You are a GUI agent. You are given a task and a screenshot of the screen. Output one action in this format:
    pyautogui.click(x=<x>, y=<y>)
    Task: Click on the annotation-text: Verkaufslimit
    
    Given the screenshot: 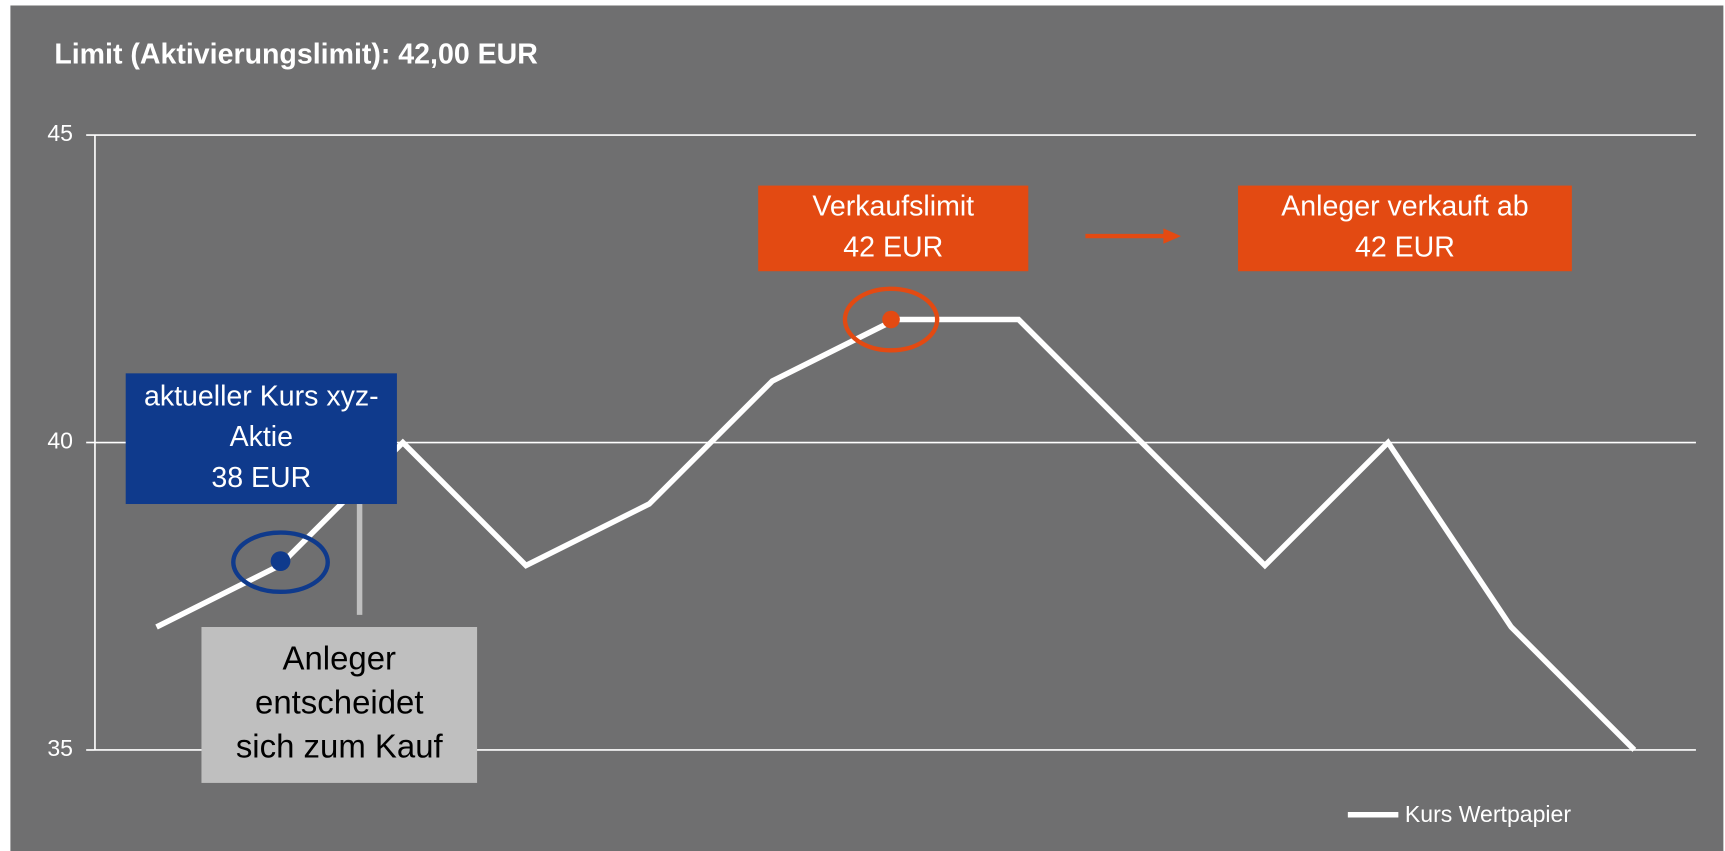 What is the action you would take?
    pyautogui.click(x=893, y=207)
    